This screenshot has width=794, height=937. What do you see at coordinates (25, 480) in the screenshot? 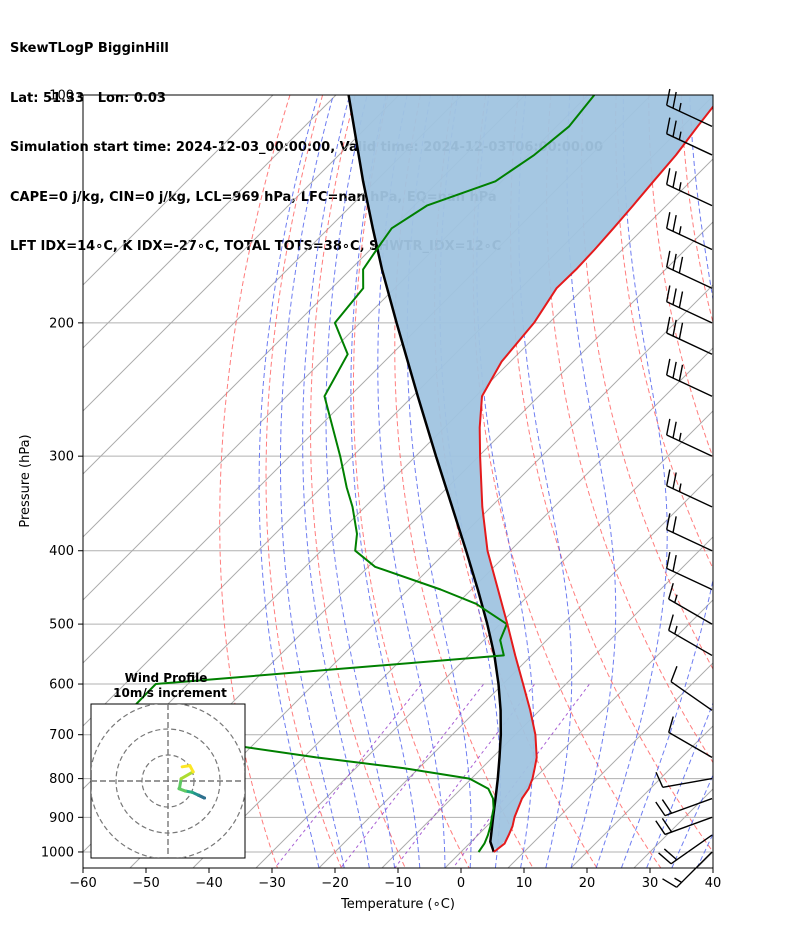
I see `y-axis-label: Pressure (hPa)` at bounding box center [25, 480].